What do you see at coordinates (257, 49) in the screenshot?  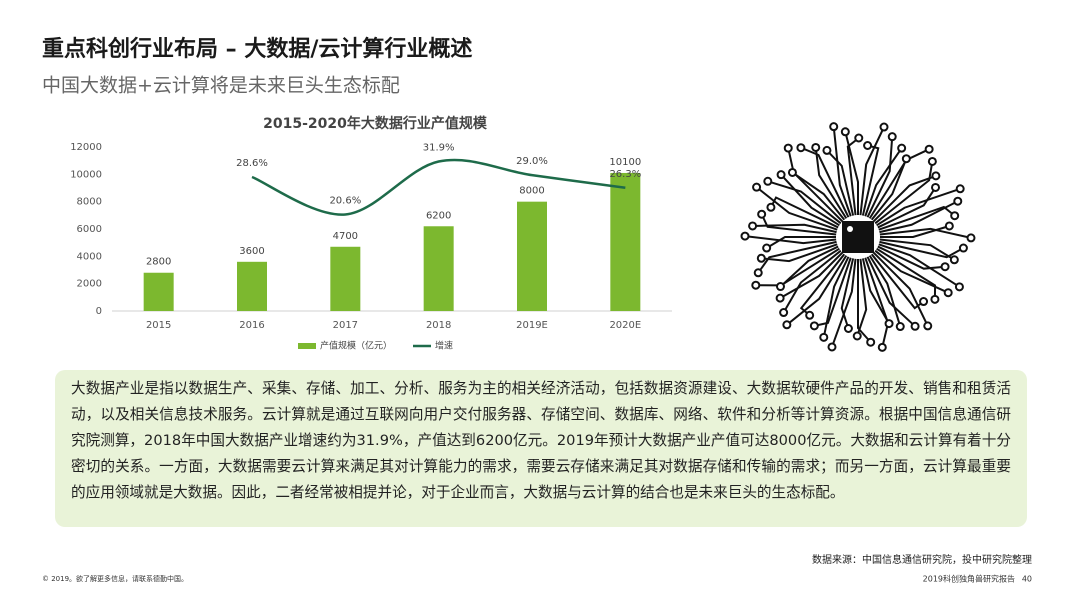 I see `page-title: 重点科创行业布局 – 大数据/云计算行业概述` at bounding box center [257, 49].